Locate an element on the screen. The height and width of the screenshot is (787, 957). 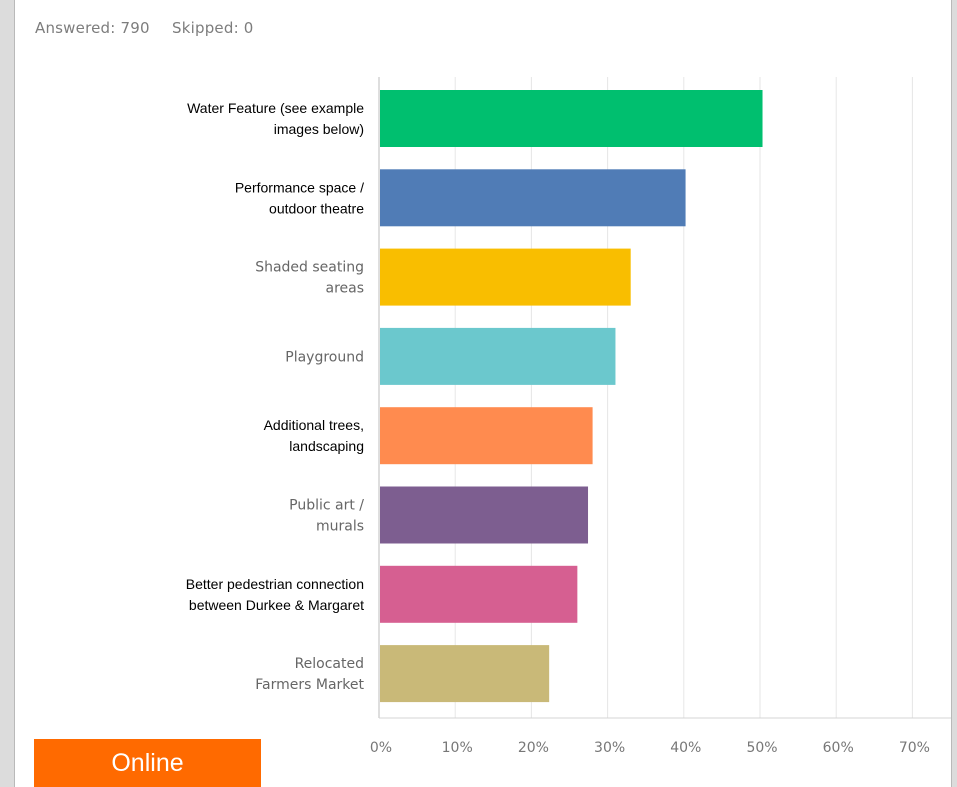
skipped-count: Skipped: 0 is located at coordinates (213, 28).